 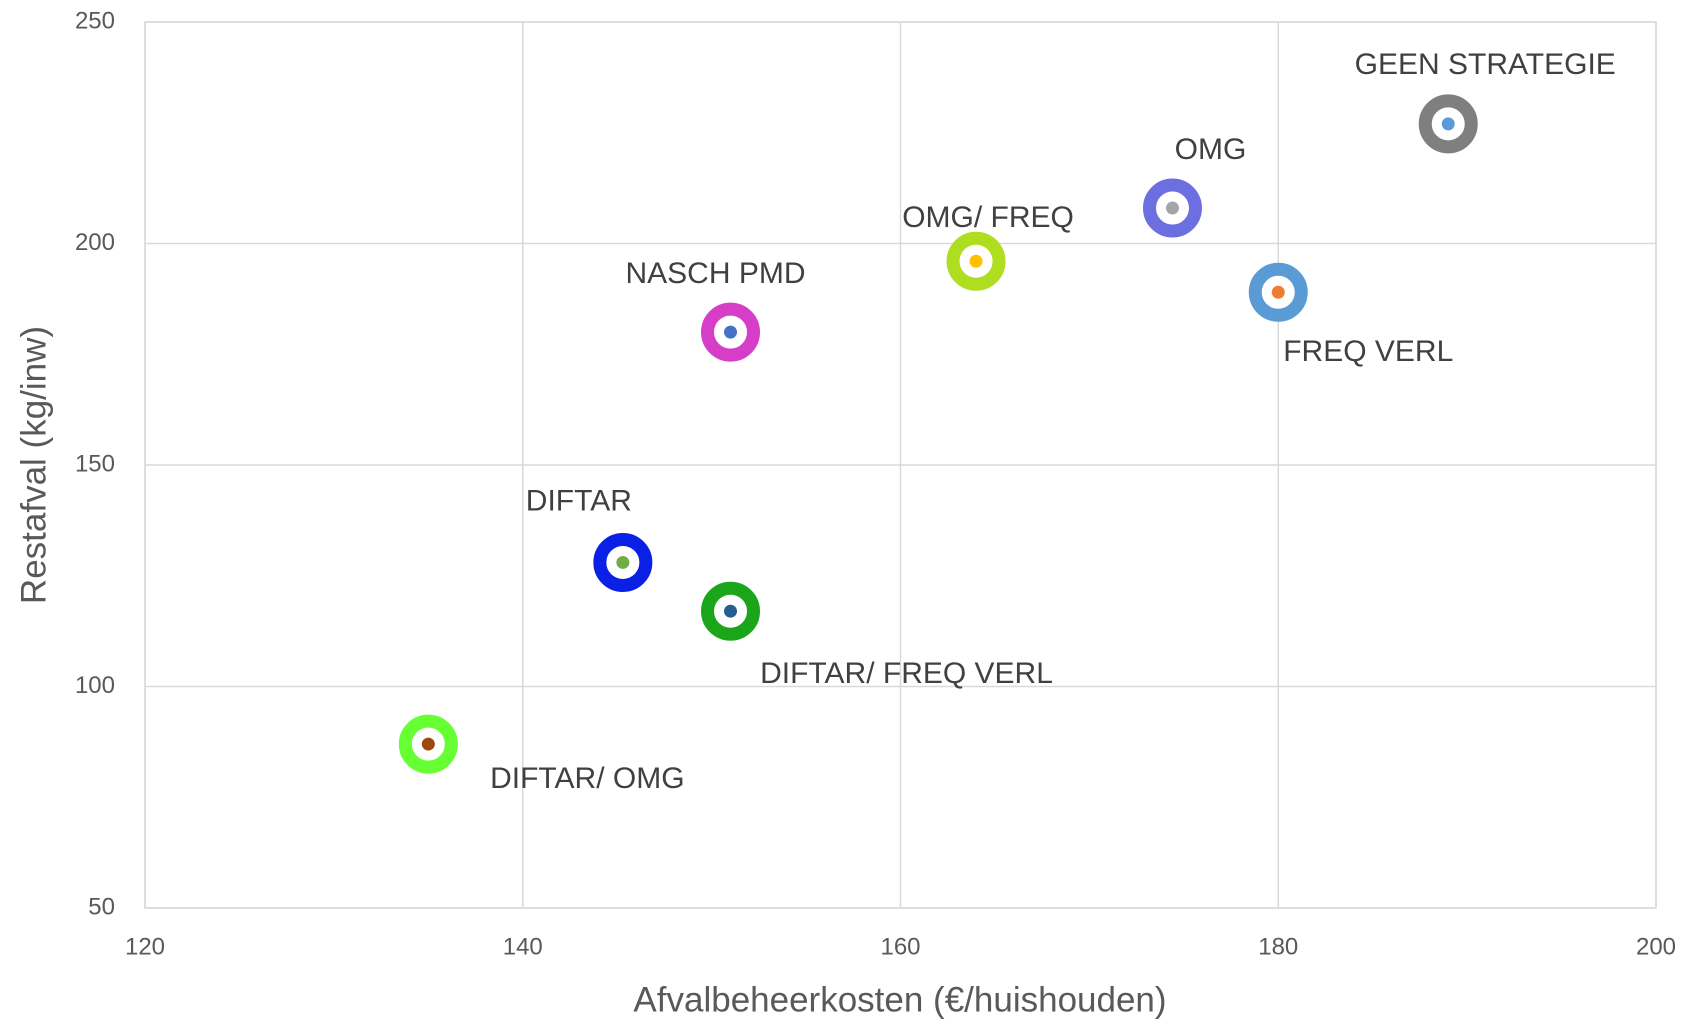 I want to click on point-label: DIFTAR, so click(x=579, y=500).